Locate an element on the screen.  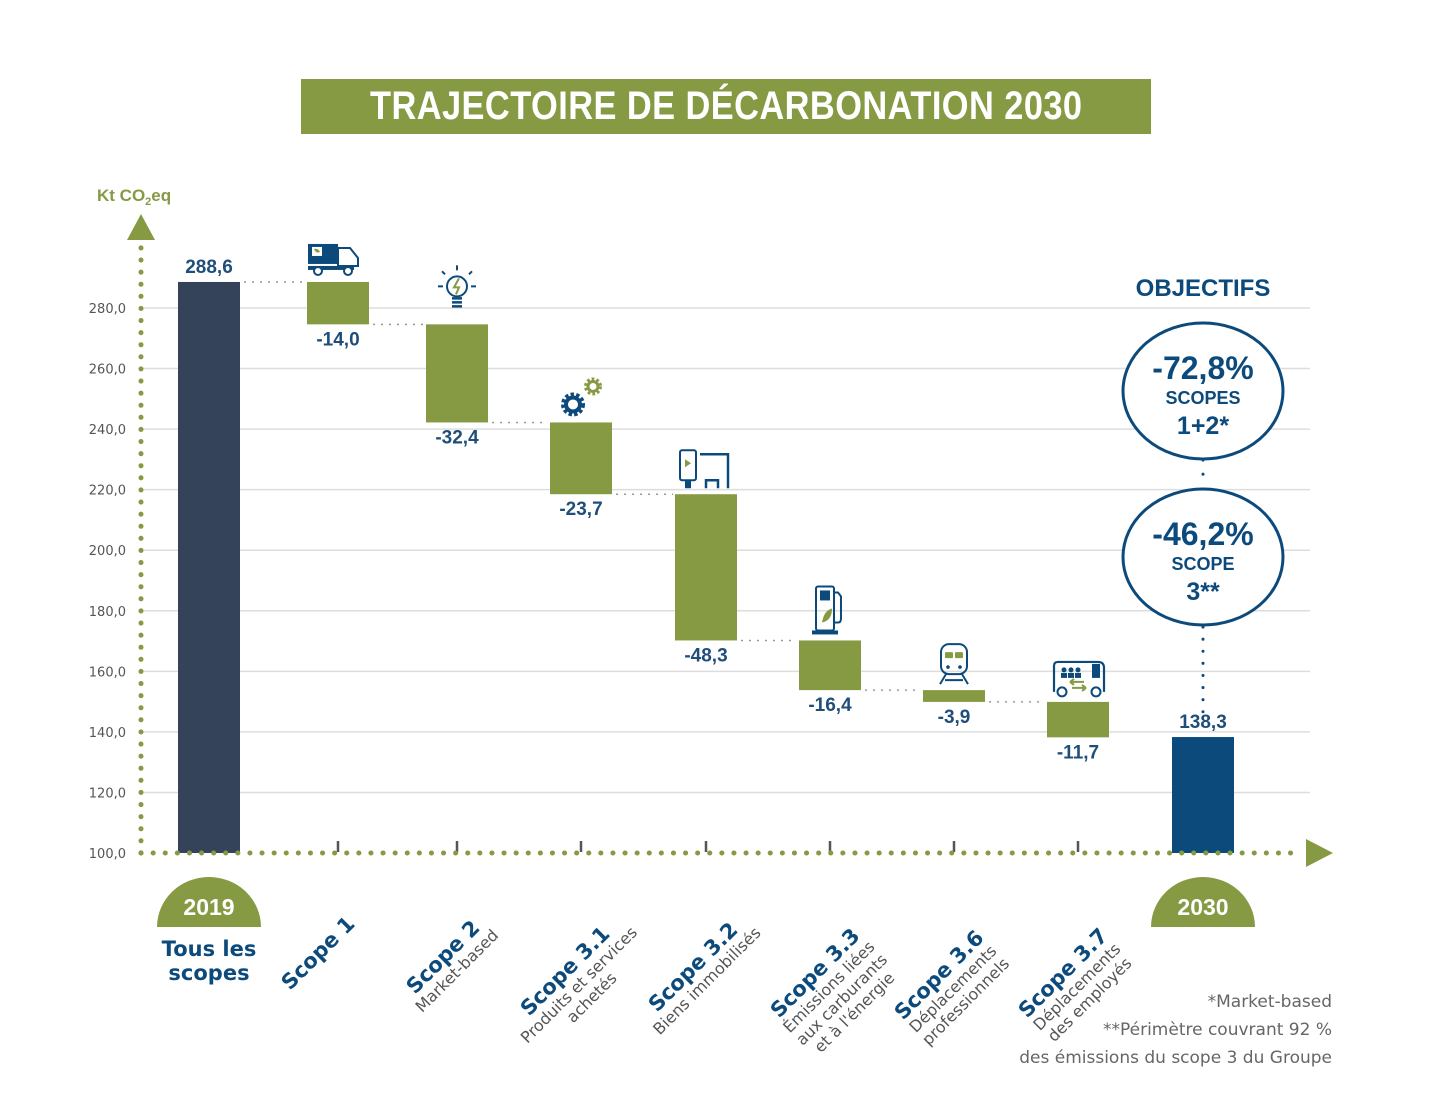
bar-2030 is located at coordinates (1203, 795).